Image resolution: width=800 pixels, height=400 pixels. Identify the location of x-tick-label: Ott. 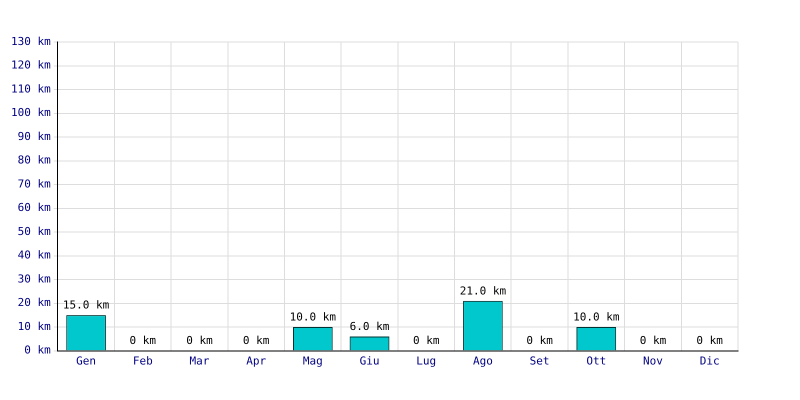
(596, 361).